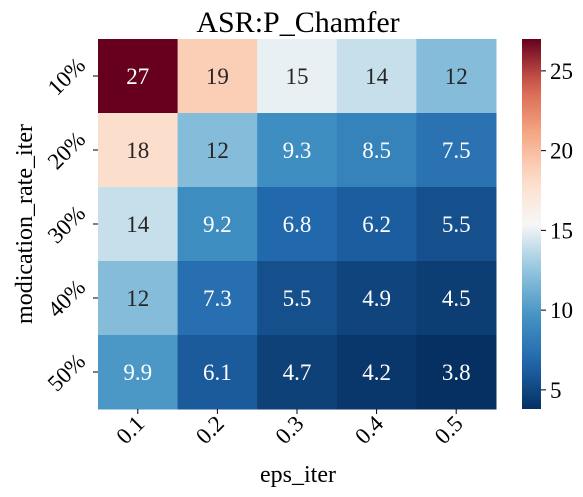  Describe the element at coordinates (531, 224) in the screenshot. I see `colorbar` at that location.